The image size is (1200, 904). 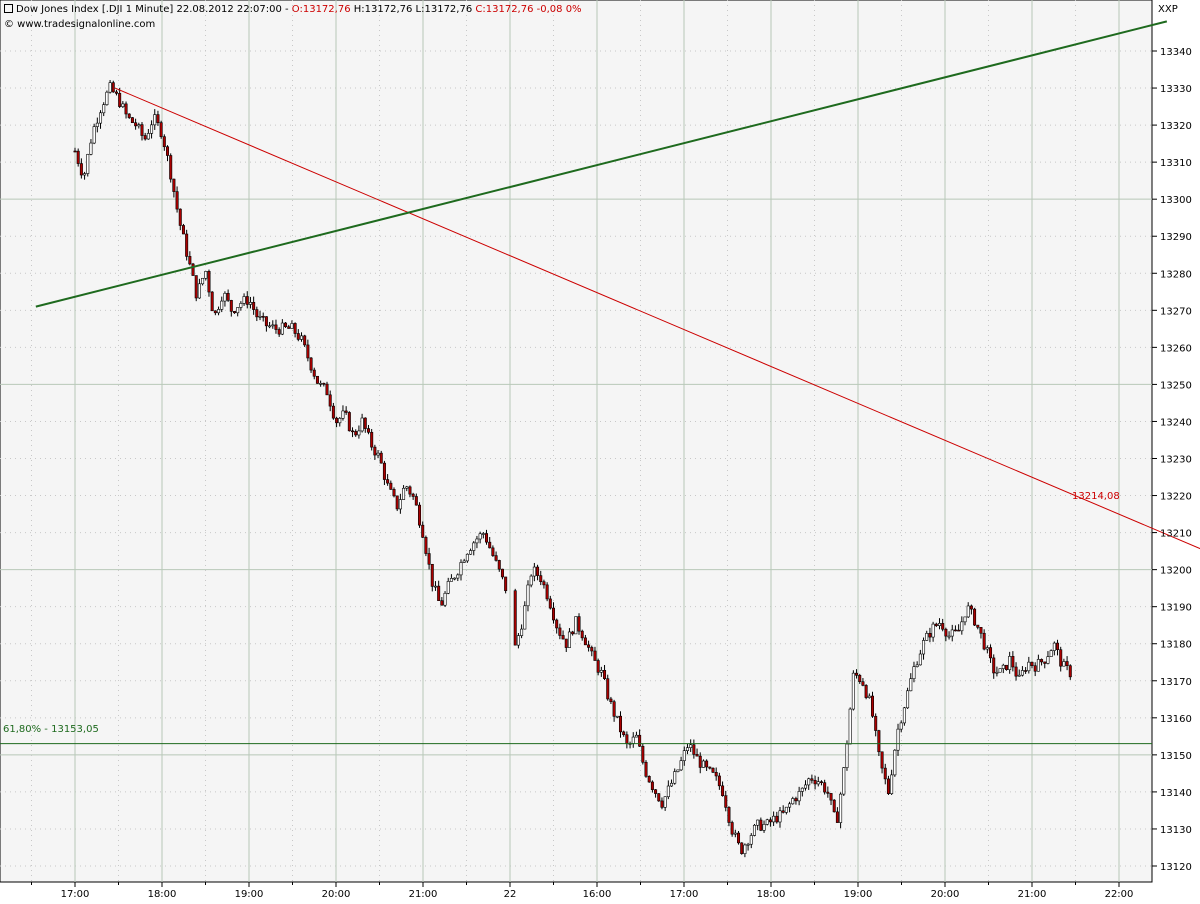 I want to click on minimize-box-icon, so click(x=8, y=8).